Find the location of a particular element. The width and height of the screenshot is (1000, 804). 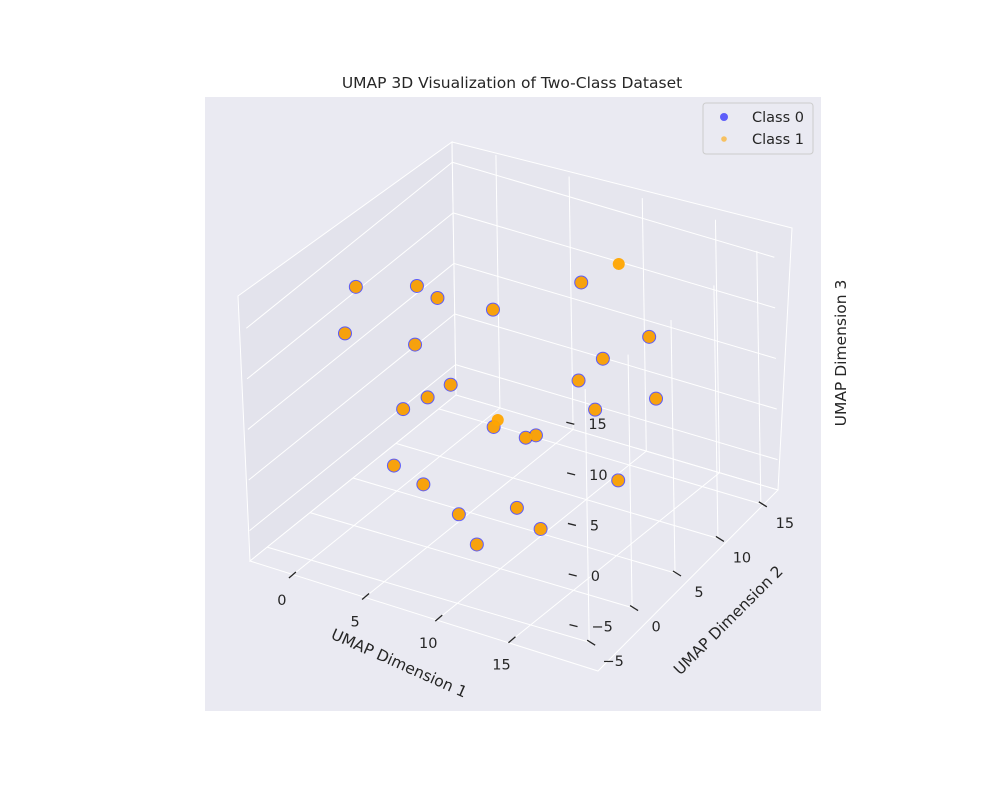

y-tick-label: 0 is located at coordinates (655, 628).